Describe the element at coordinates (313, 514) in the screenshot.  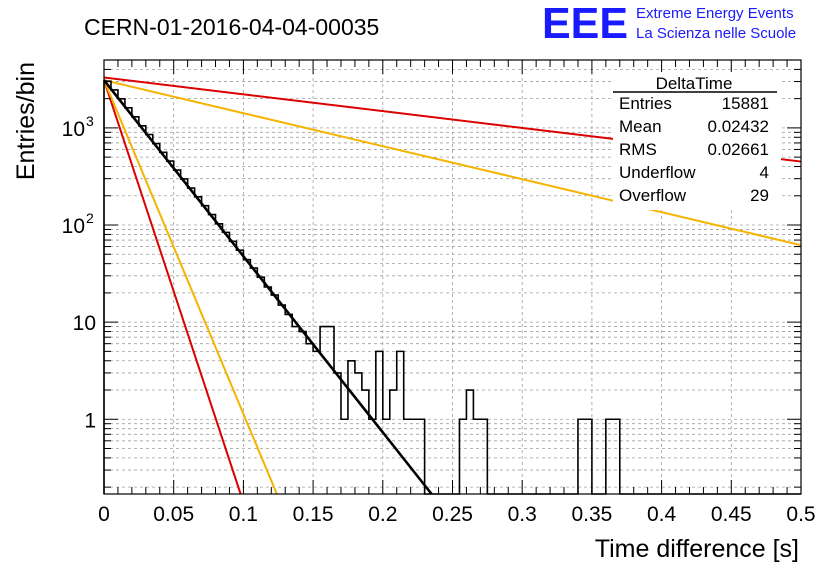
I see `x-tick-label: 0.15` at that location.